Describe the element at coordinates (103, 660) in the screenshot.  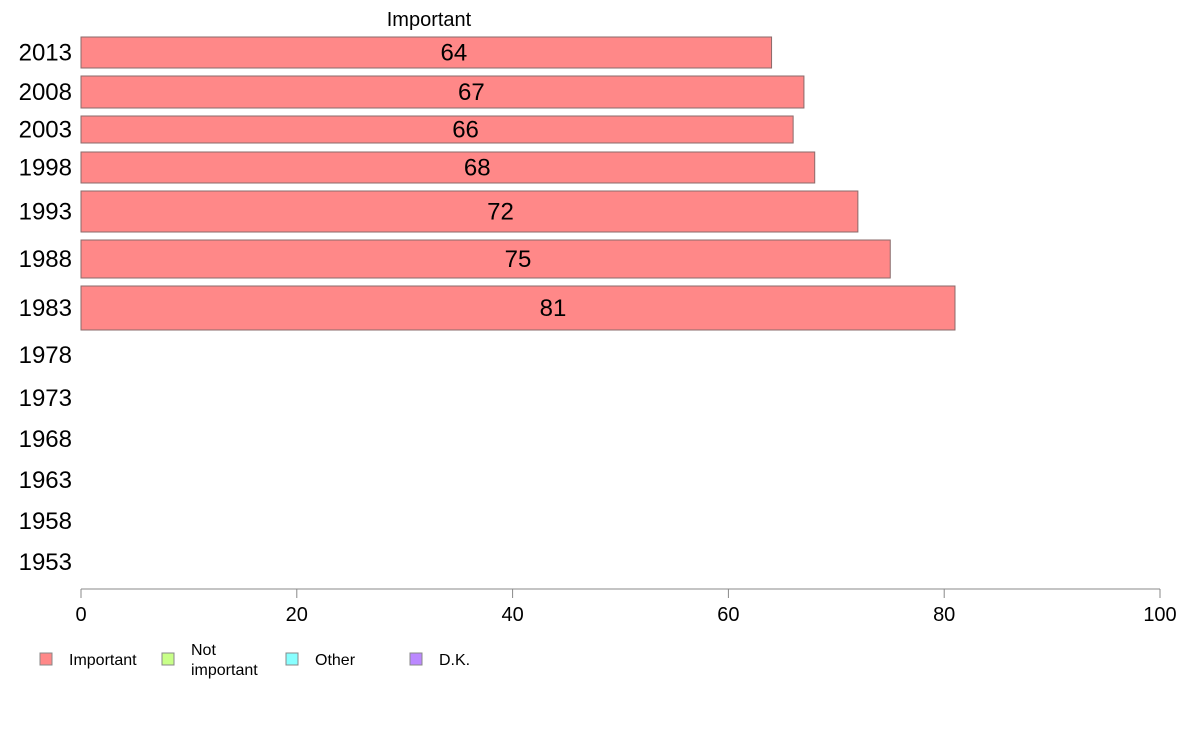
I see `legend-label-0: Important` at that location.